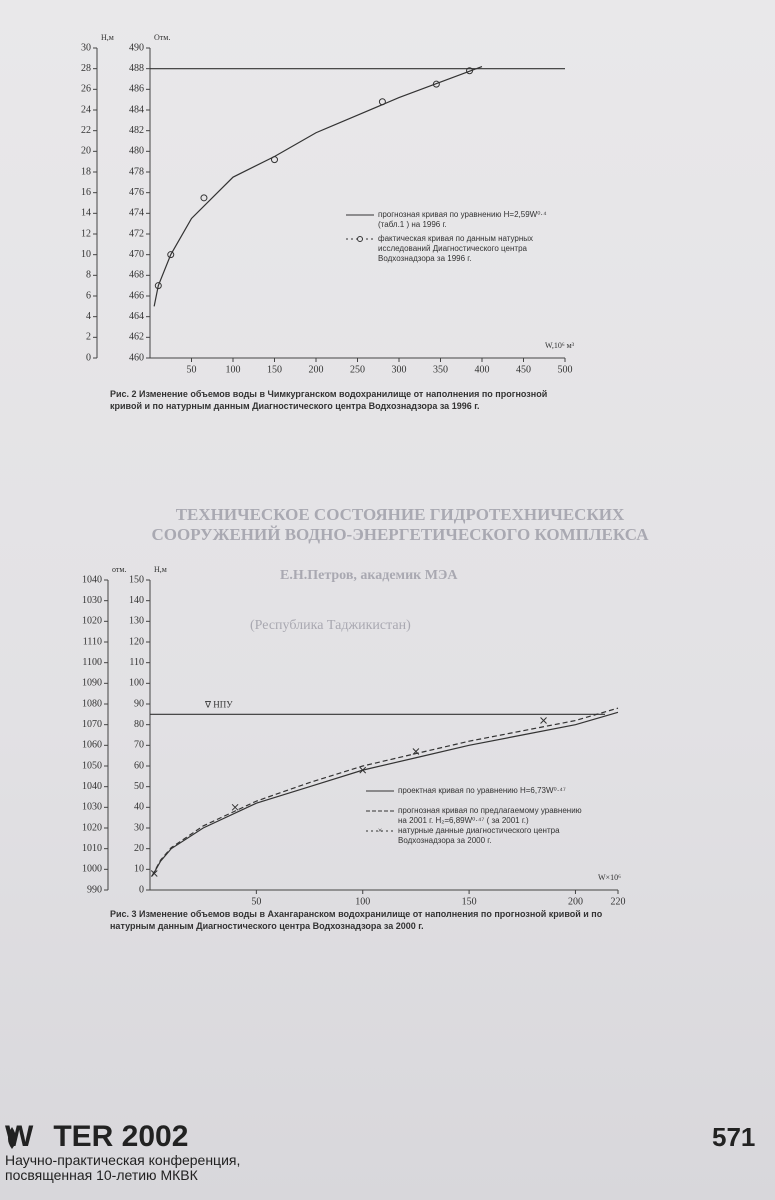  Describe the element at coordinates (92, 703) in the screenshot. I see `y2-tick-label: 1080` at that location.